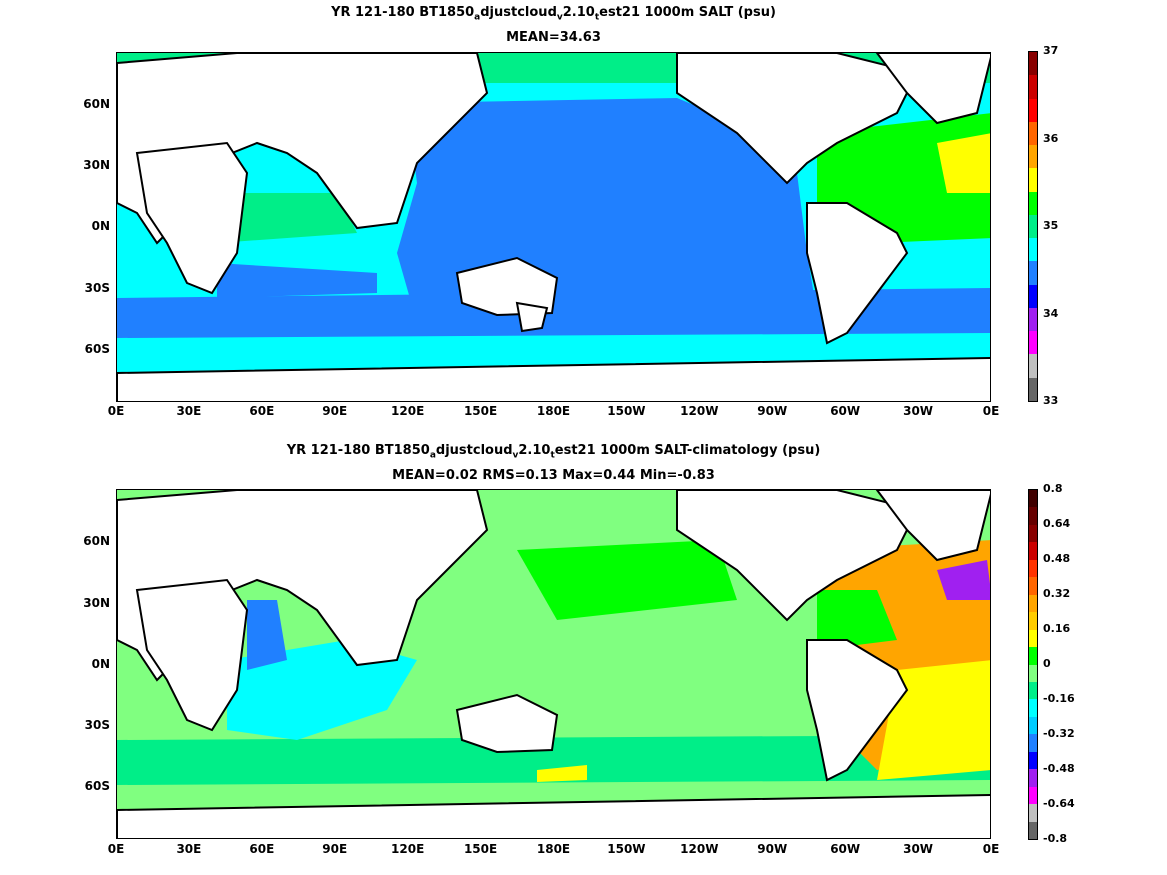 This screenshot has height=875, width=1167. I want to click on panel2-ytick-0N: 0N, so click(100, 664).